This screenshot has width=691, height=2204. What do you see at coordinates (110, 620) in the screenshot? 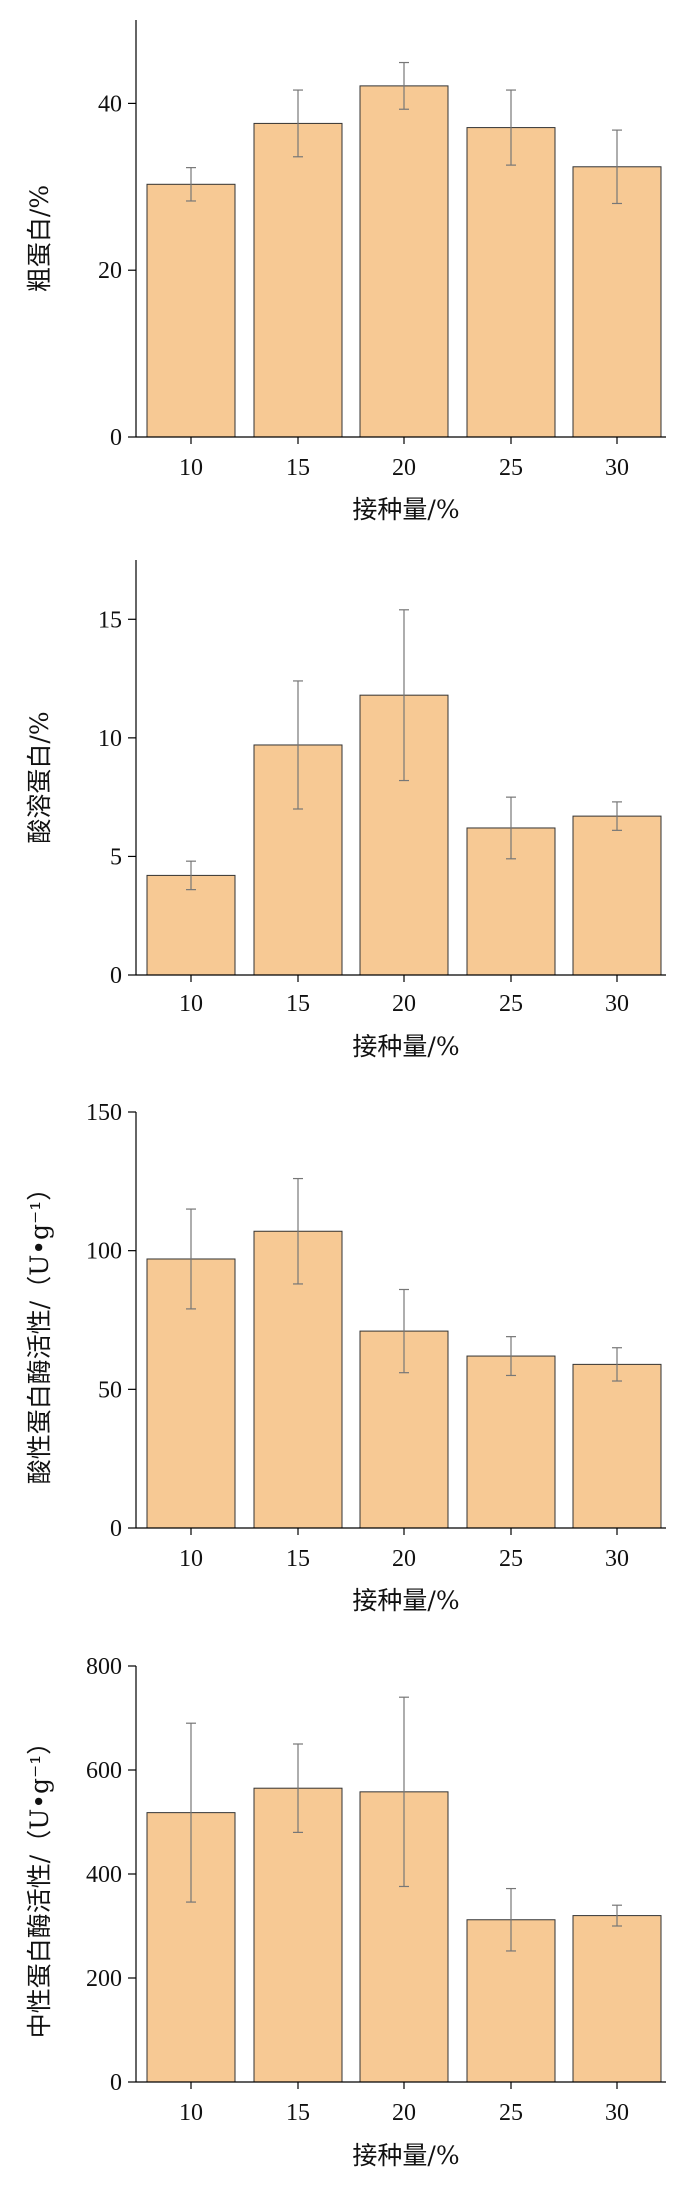
I see `y-tick-label: 15` at bounding box center [110, 620].